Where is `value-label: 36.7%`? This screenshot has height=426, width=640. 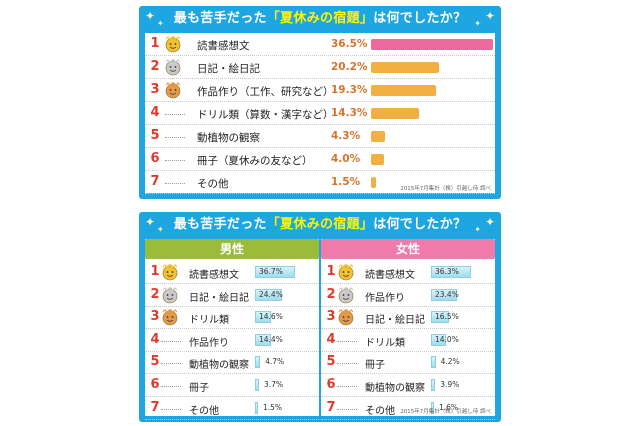
value-label: 36.7% is located at coordinates (271, 271).